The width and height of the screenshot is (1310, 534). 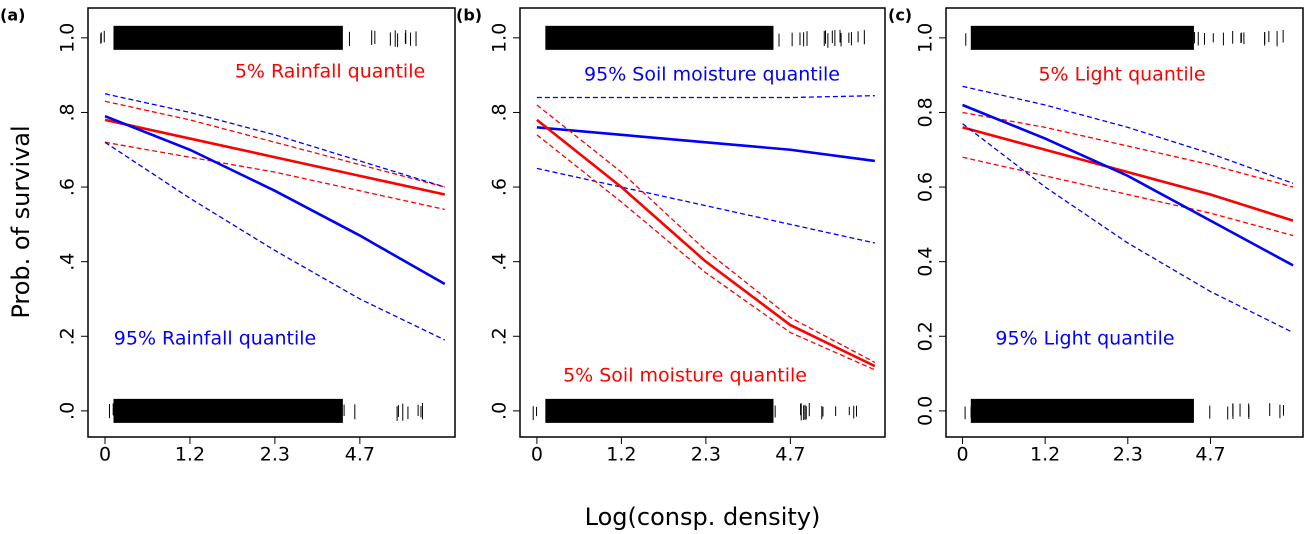 What do you see at coordinates (712, 75) in the screenshot?
I see `annotation: 95% Soil moisture quantile` at bounding box center [712, 75].